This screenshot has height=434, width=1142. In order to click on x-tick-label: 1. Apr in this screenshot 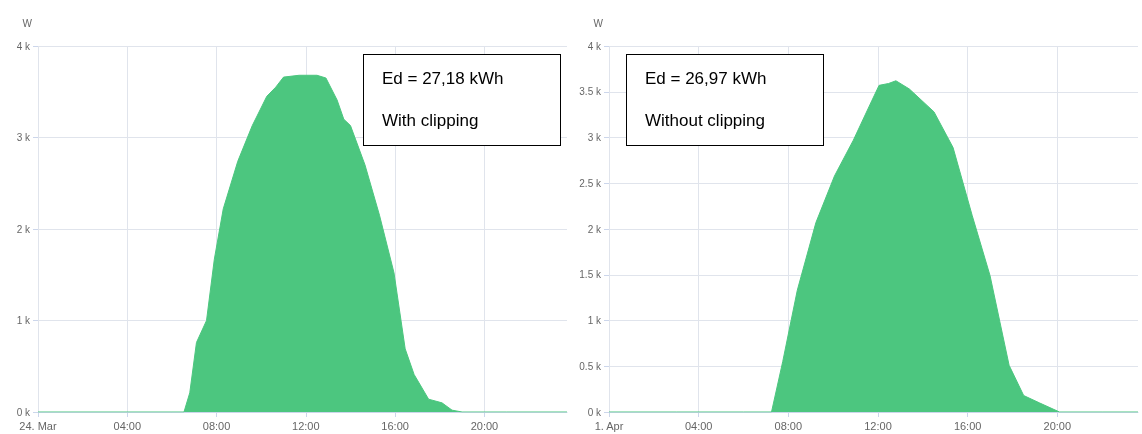, I will do `click(609, 425)`.